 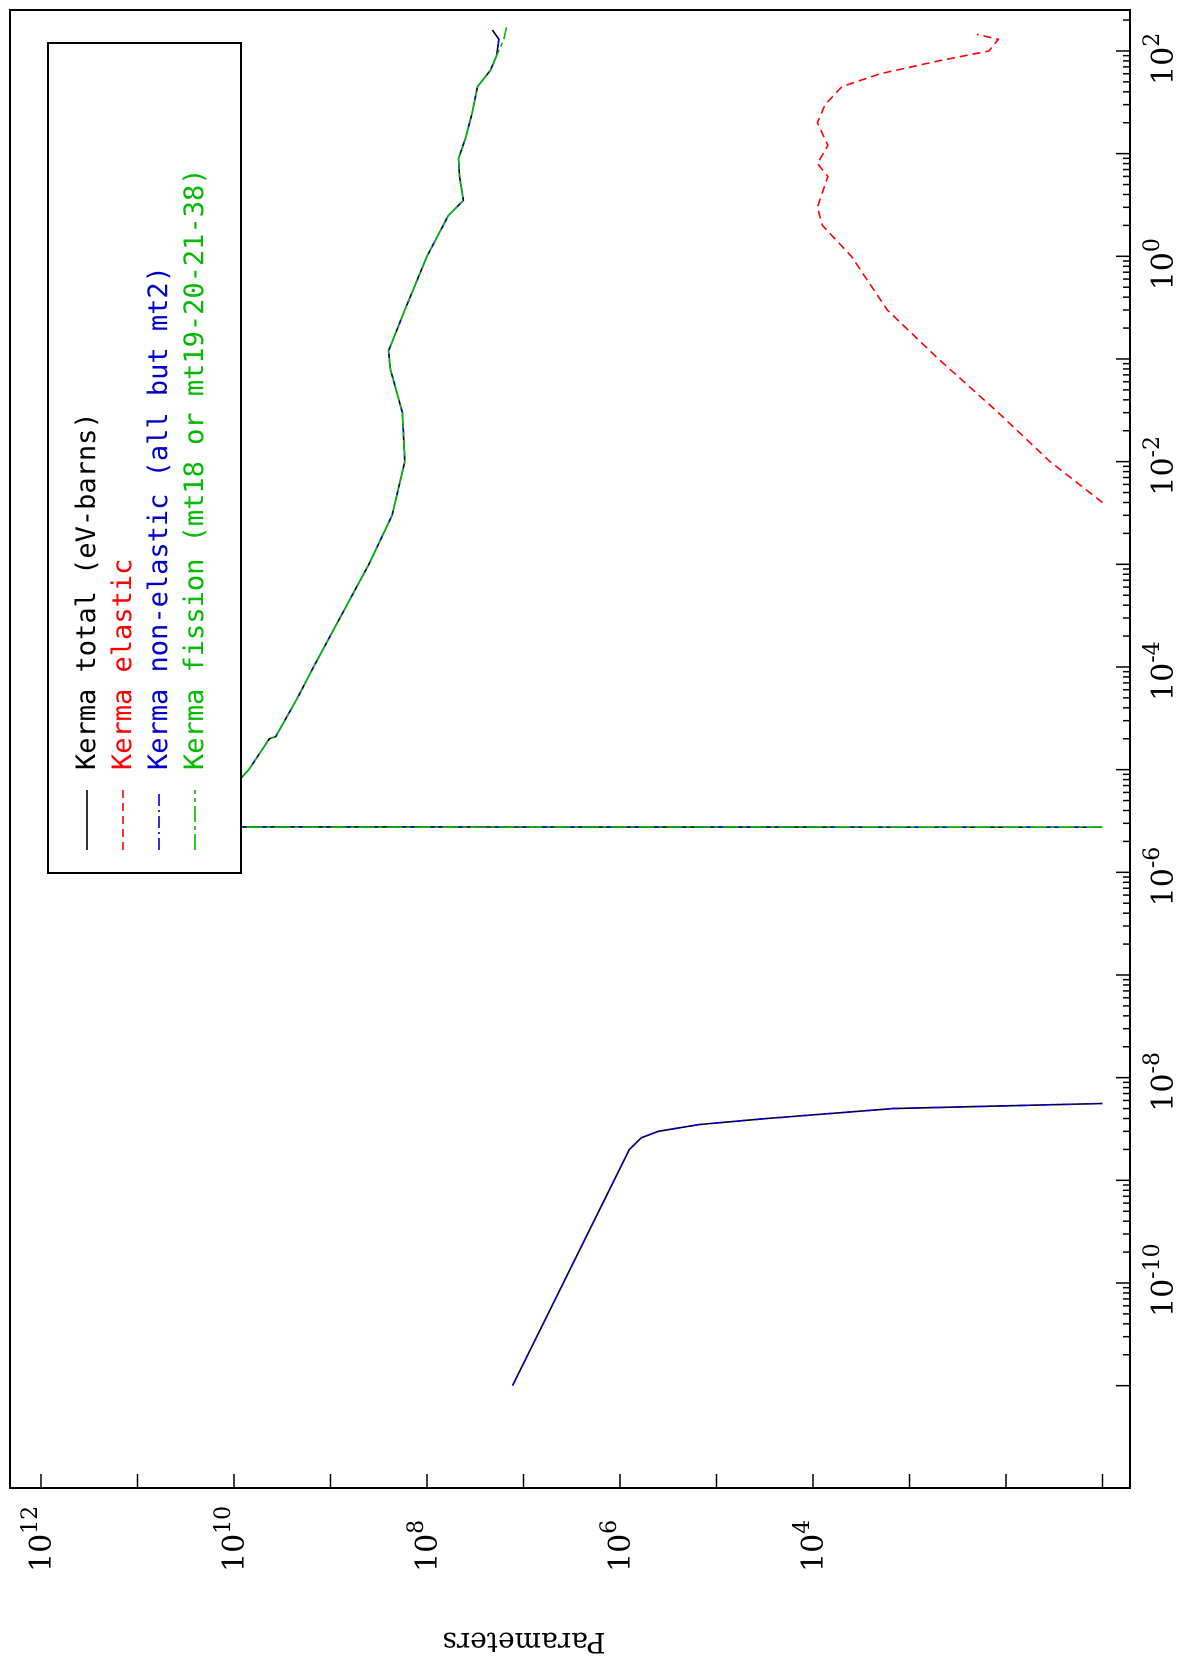 I want to click on svg-text:Kerma non-elastic (all but mt2: Kerma non-elastic (all but mt2), so click(x=158, y=518).